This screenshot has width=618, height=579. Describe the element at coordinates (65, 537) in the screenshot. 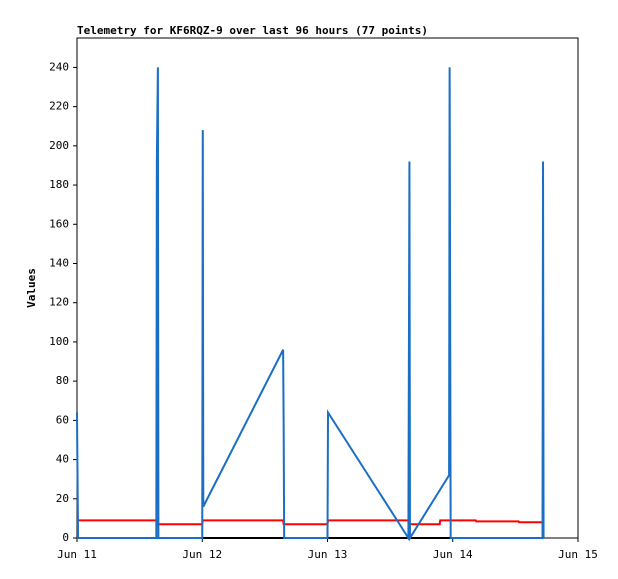

I see `y-tick-label: 0` at that location.